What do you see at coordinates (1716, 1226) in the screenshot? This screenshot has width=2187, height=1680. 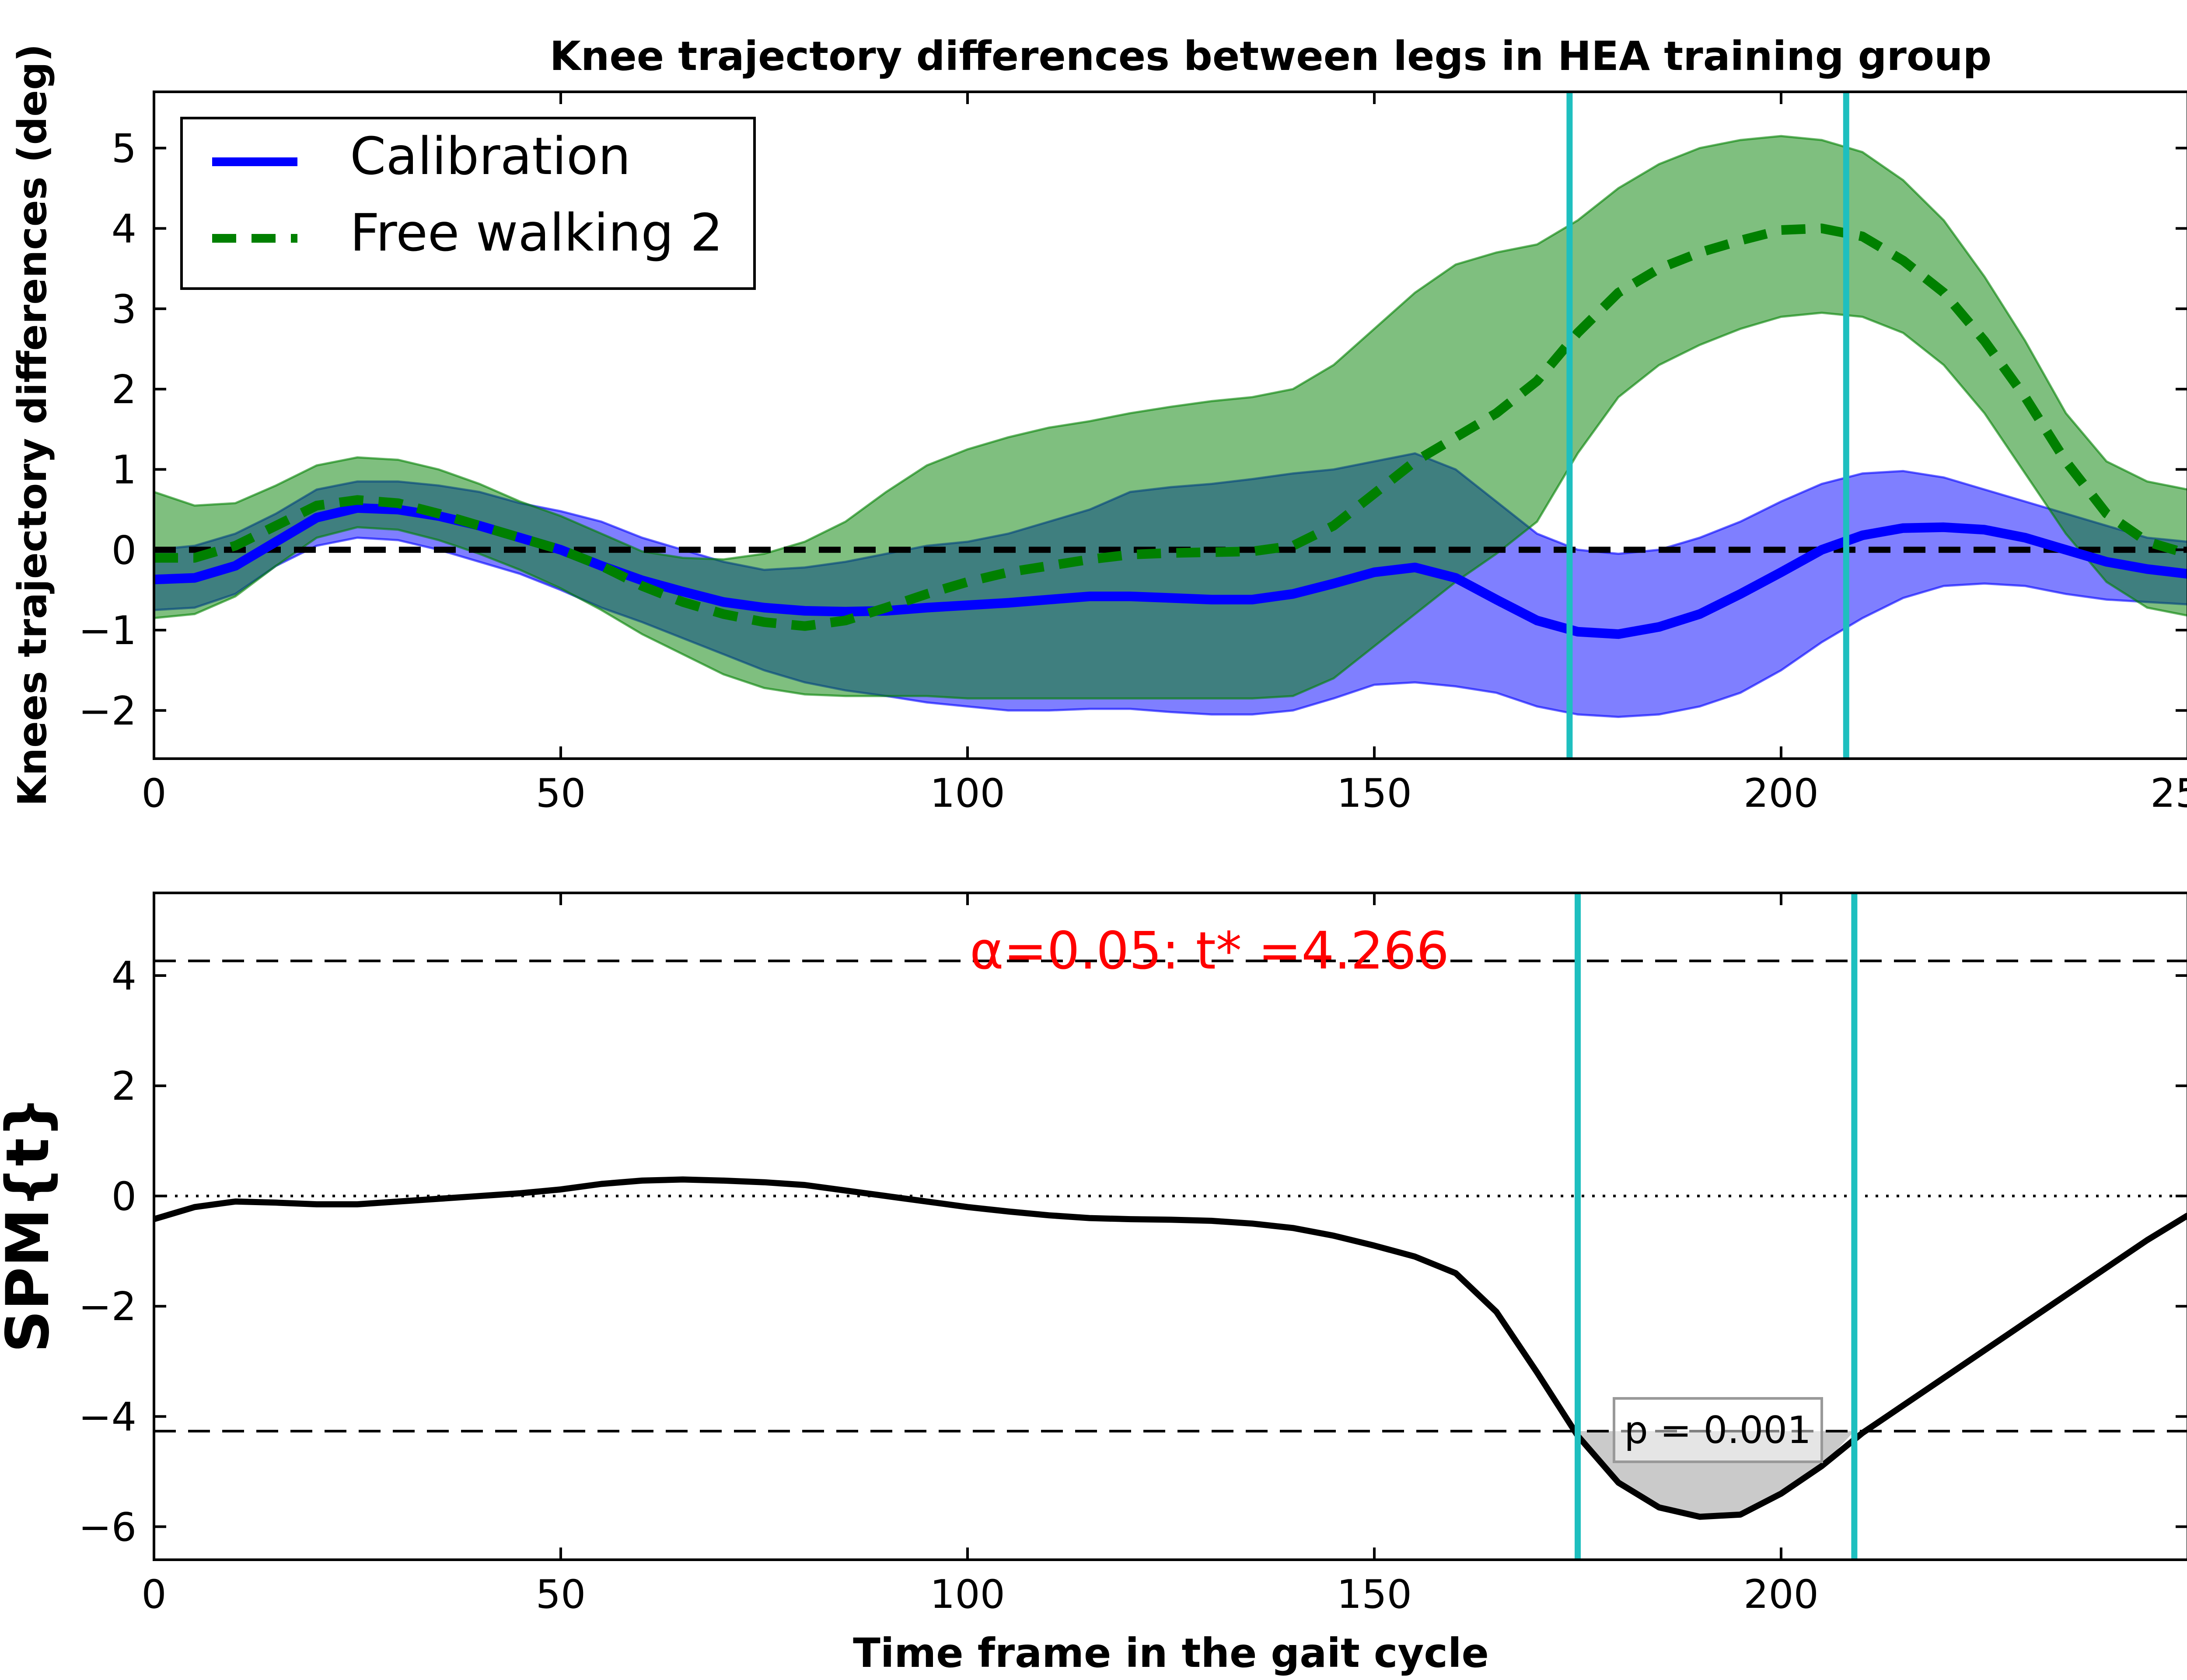 I see `bottom-vertical-lines` at bounding box center [1716, 1226].